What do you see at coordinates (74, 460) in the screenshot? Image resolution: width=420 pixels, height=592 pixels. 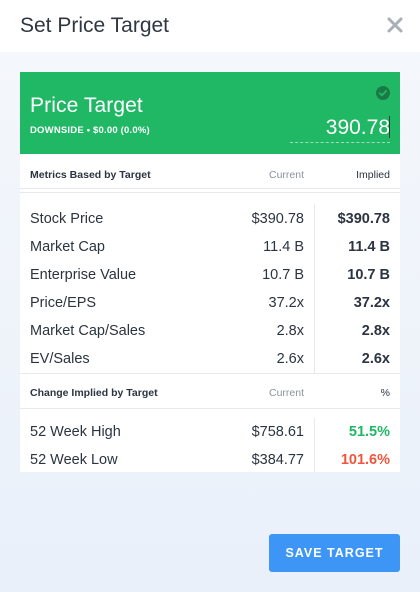 I see `change-name: 52 Week Low` at bounding box center [74, 460].